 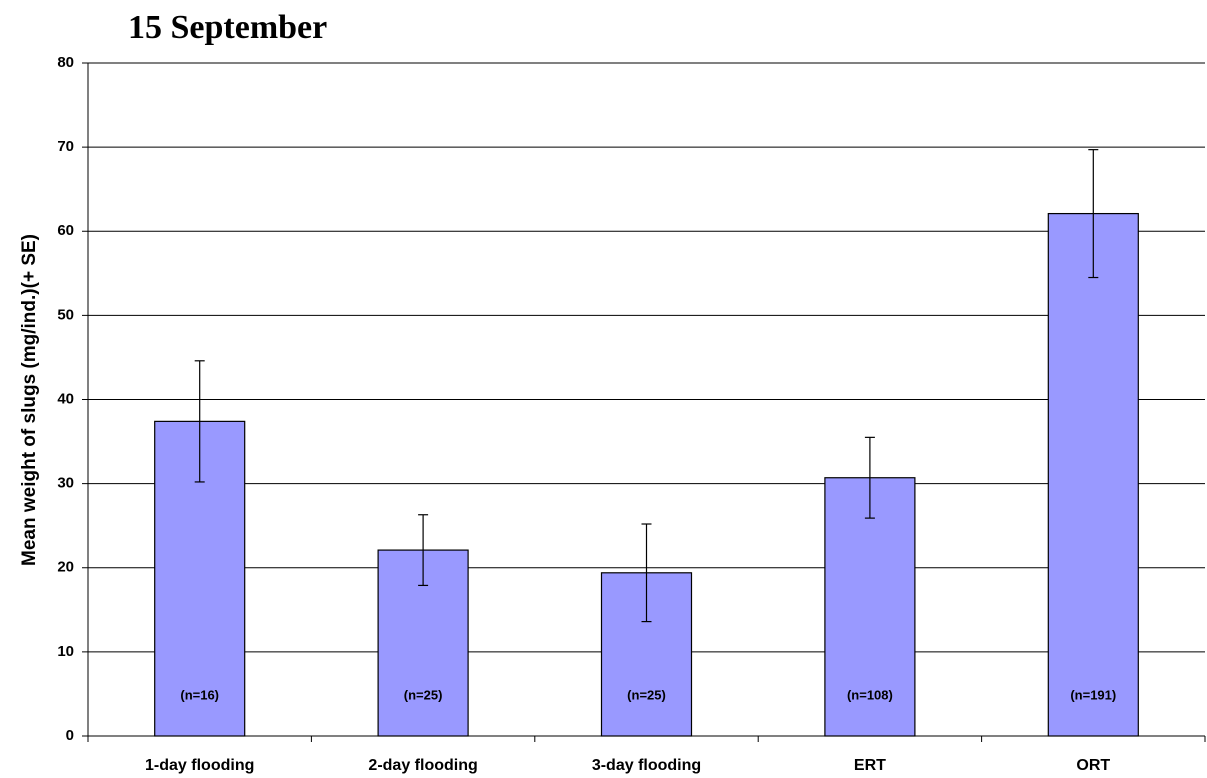 What do you see at coordinates (1093, 765) in the screenshot?
I see `x-tick-label: ORT` at bounding box center [1093, 765].